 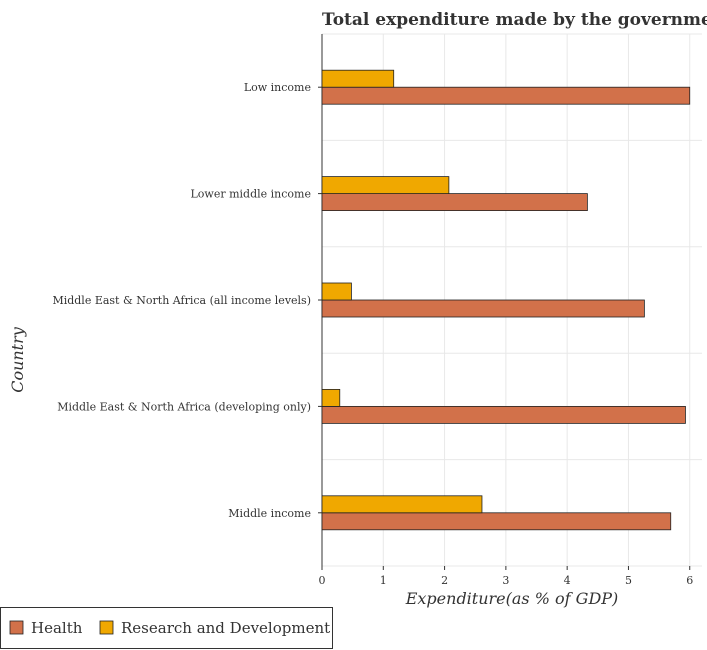 I want to click on x-tick-label: 1, so click(x=383, y=580).